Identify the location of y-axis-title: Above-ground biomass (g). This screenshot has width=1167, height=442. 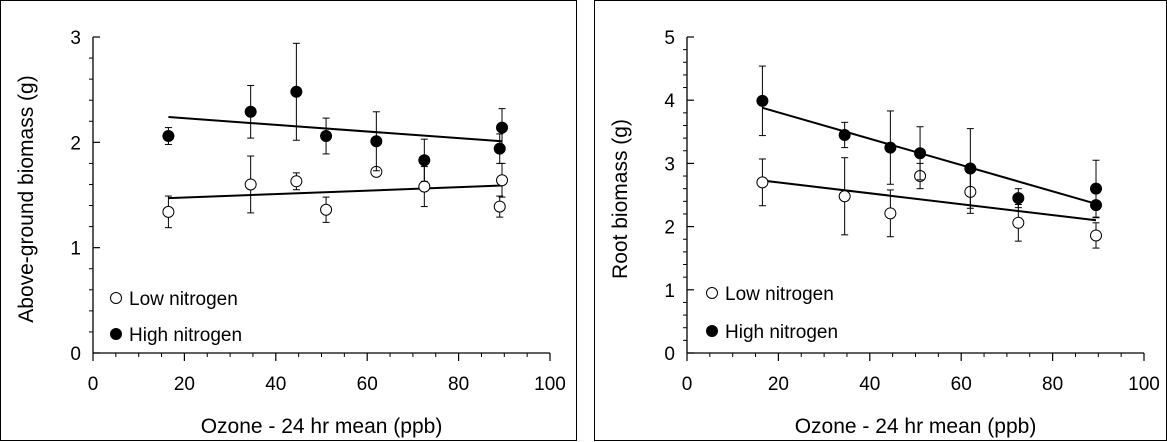
(26, 198).